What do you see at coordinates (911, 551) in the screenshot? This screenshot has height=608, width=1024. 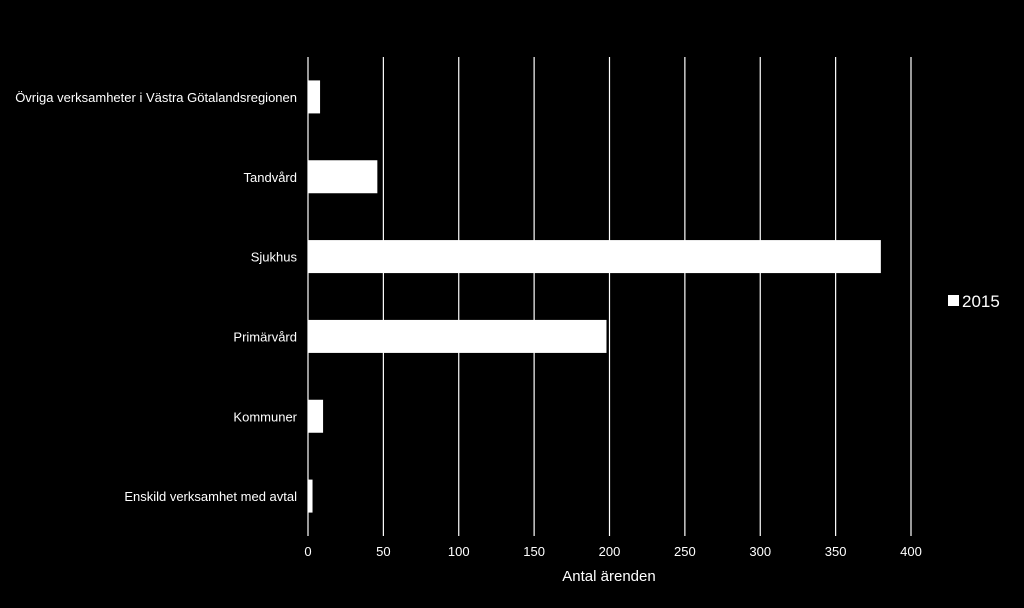 I see `x-tick-label: 400` at bounding box center [911, 551].